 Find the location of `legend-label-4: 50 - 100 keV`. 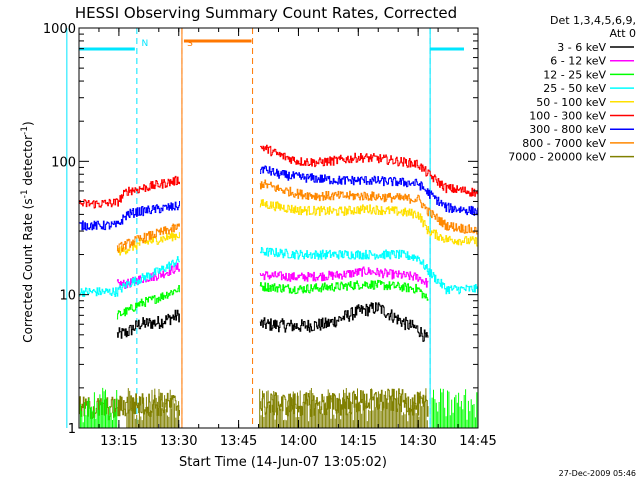

legend-label-4: 50 - 100 keV is located at coordinates (571, 102).